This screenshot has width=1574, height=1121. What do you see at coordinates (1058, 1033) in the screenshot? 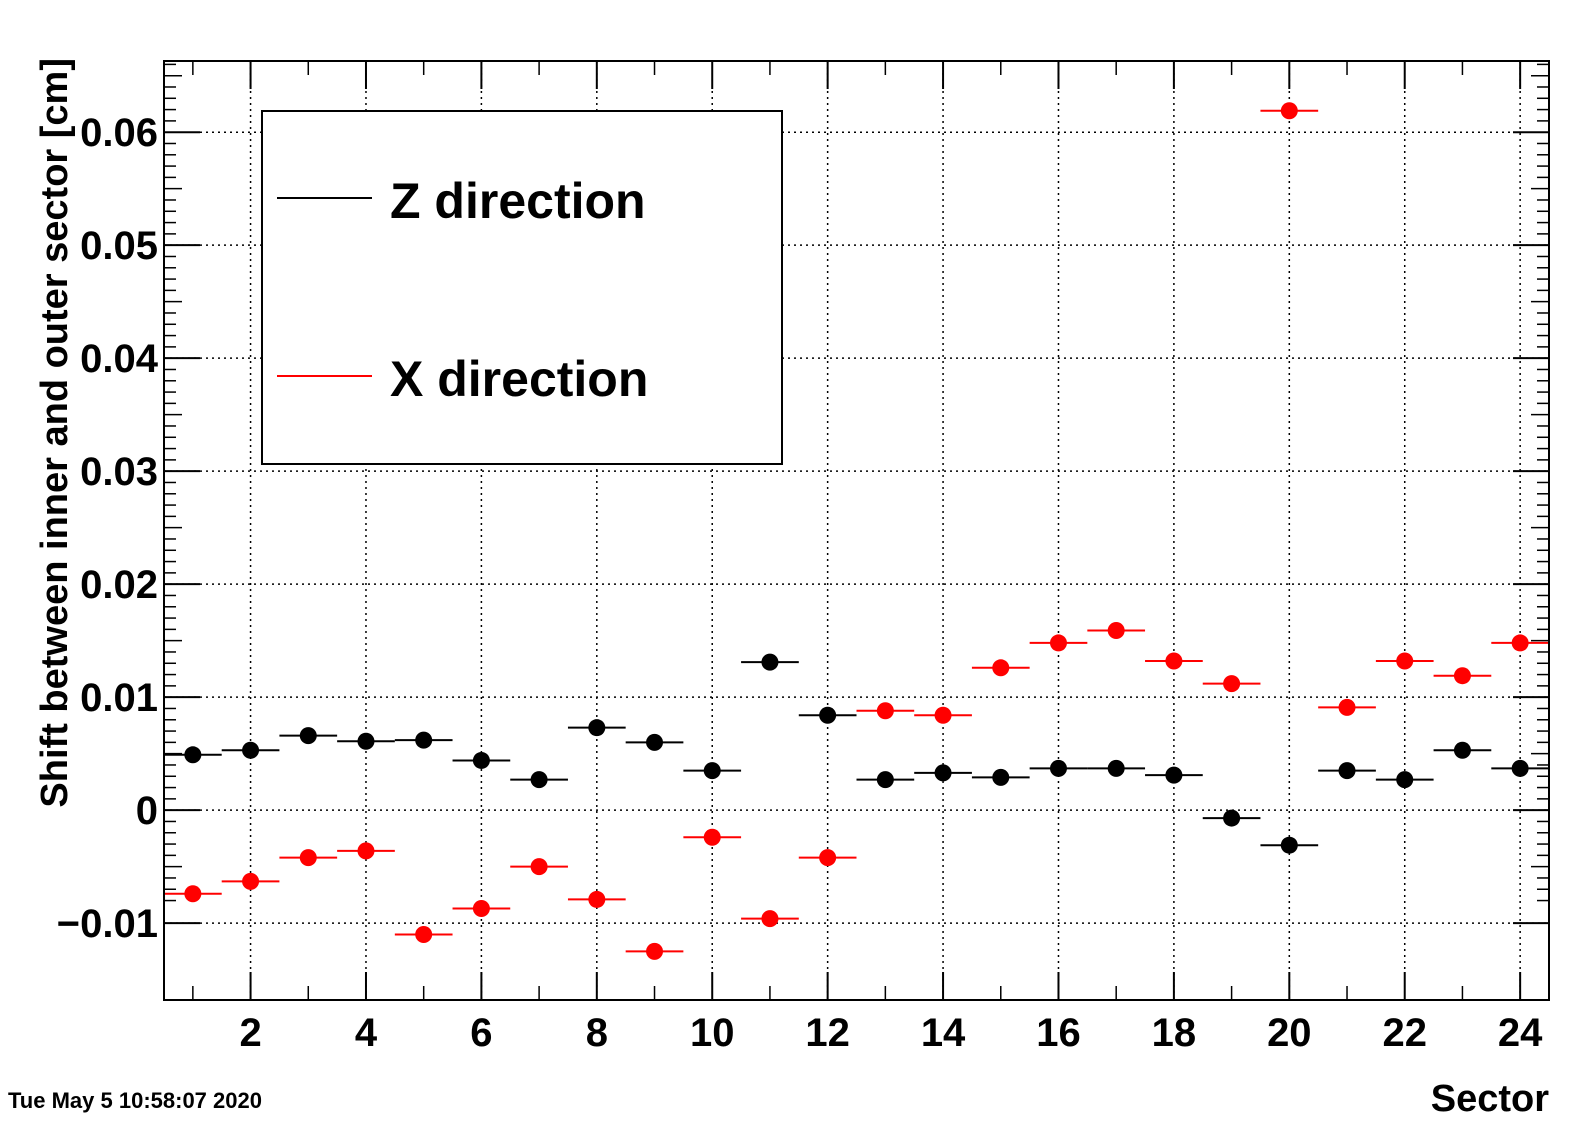
I see `x-tick-label: 16` at bounding box center [1058, 1033].